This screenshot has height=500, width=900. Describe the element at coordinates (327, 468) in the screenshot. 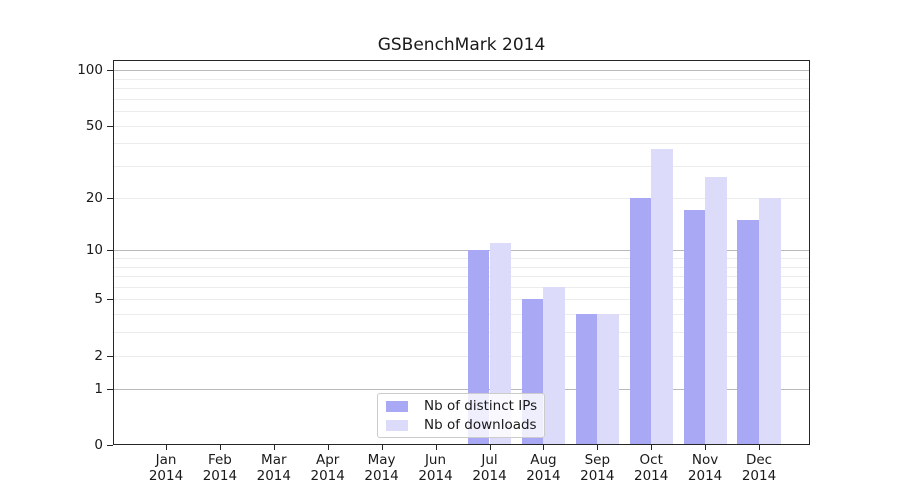

I see `x-tick-label: Apr 2014` at that location.